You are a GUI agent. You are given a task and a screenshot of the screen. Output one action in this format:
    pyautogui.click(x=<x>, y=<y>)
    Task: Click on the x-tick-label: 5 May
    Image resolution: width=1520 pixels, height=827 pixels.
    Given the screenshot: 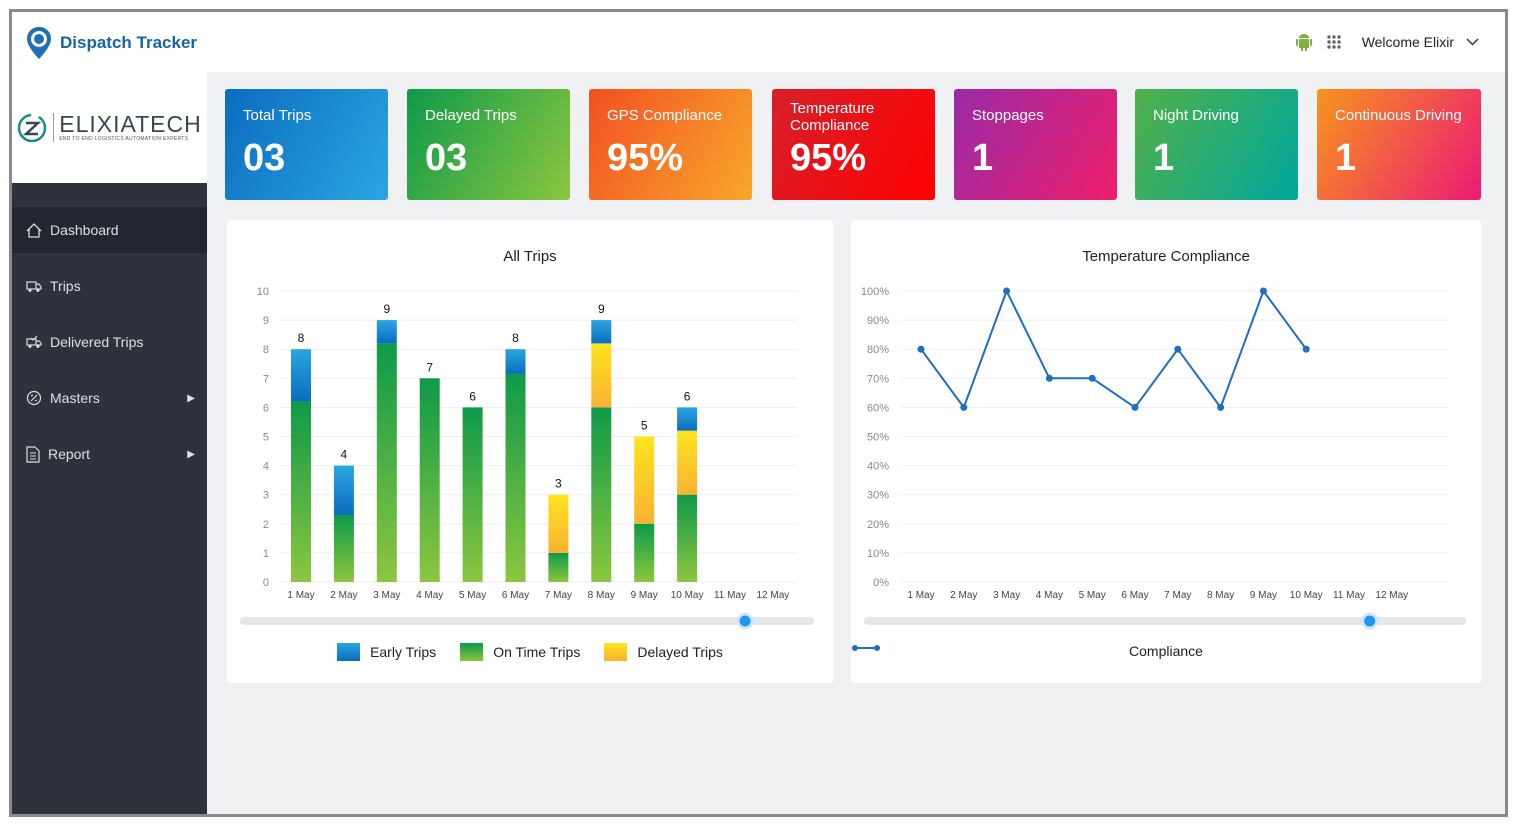 What is the action you would take?
    pyautogui.click(x=472, y=595)
    